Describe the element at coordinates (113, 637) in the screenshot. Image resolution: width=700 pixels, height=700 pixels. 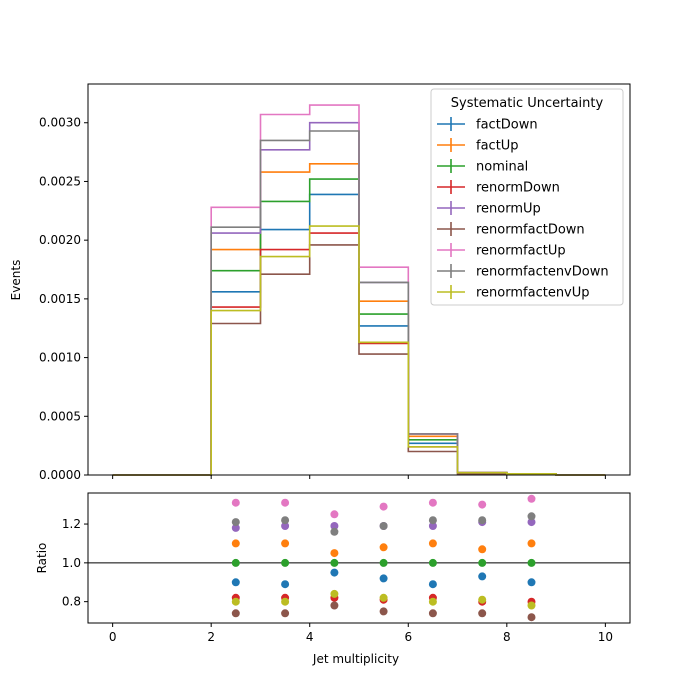
I see `x-tick-label: 0` at that location.